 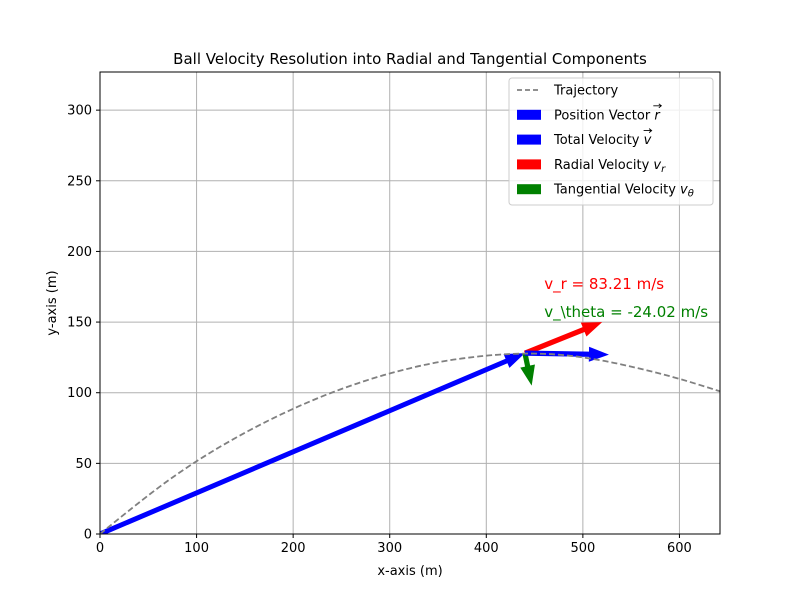 I want to click on y-tick-label: 50, so click(x=83, y=464).